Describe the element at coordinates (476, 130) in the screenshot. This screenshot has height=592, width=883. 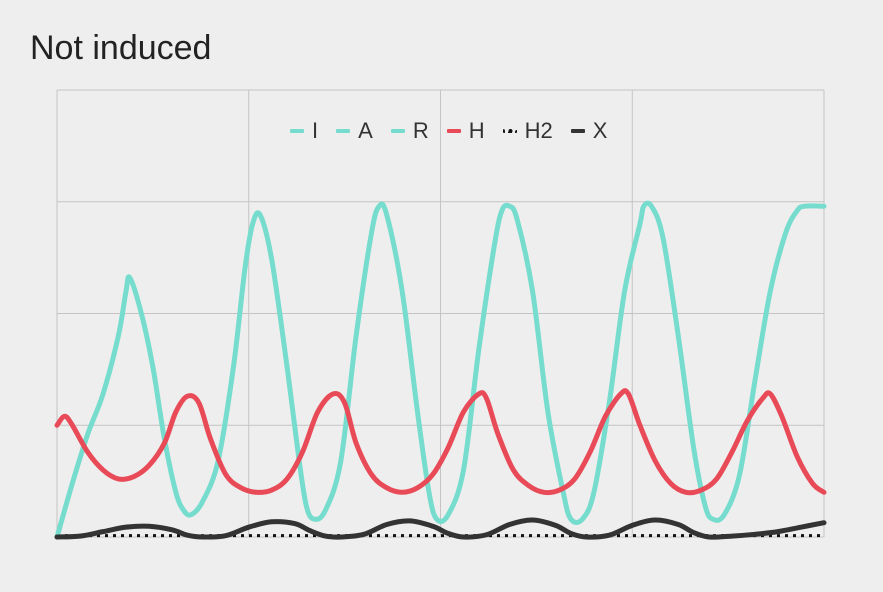
I see `legend-label-h: H` at that location.